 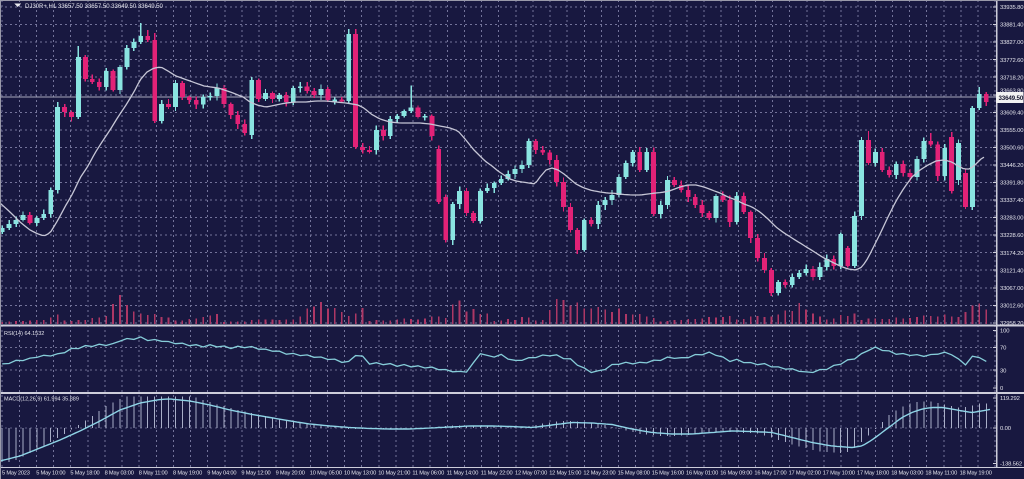 What do you see at coordinates (1010, 399) in the screenshot?
I see `svg-text: 119.292` at bounding box center [1010, 399].